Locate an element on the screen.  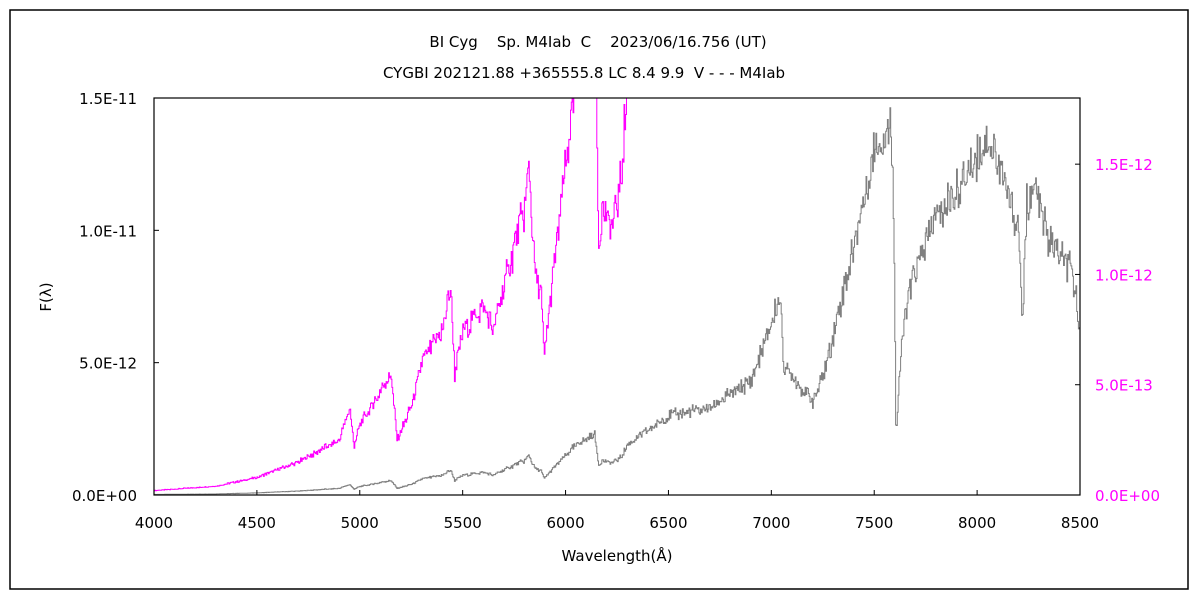
x-tick-label: 6000 is located at coordinates (565, 523).